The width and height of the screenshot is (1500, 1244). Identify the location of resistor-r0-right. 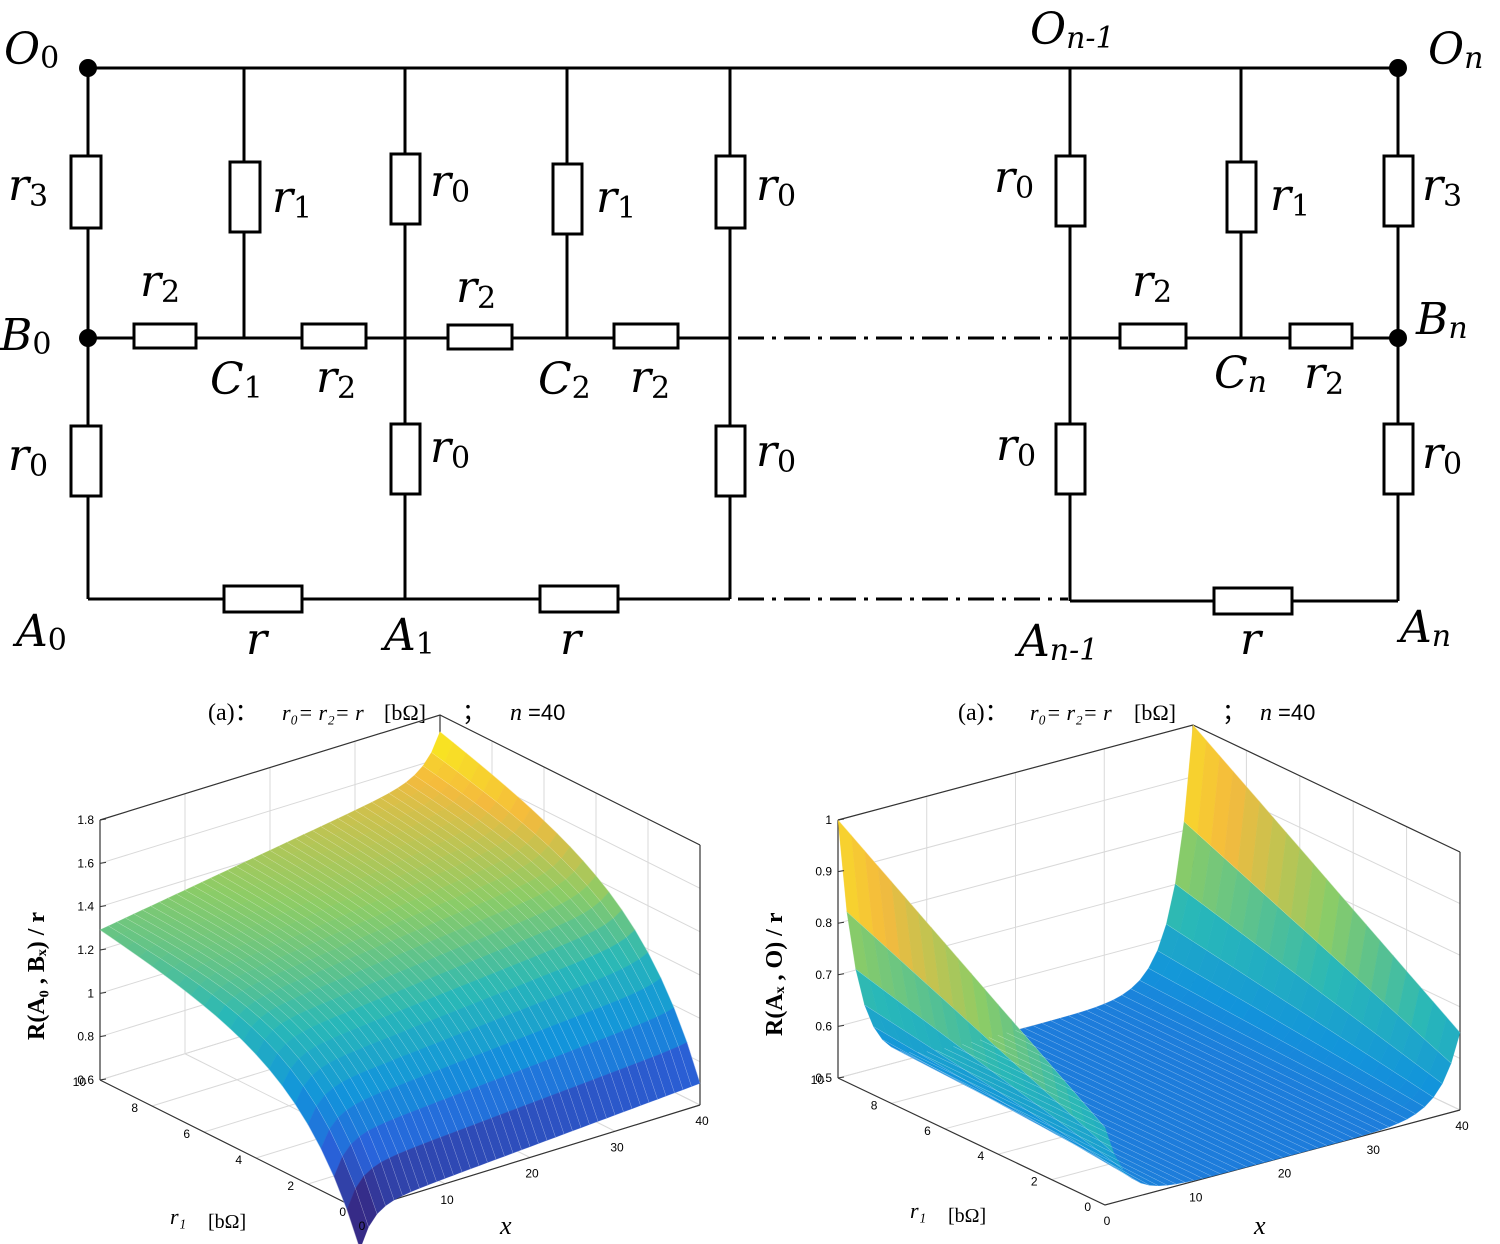
(1398, 459).